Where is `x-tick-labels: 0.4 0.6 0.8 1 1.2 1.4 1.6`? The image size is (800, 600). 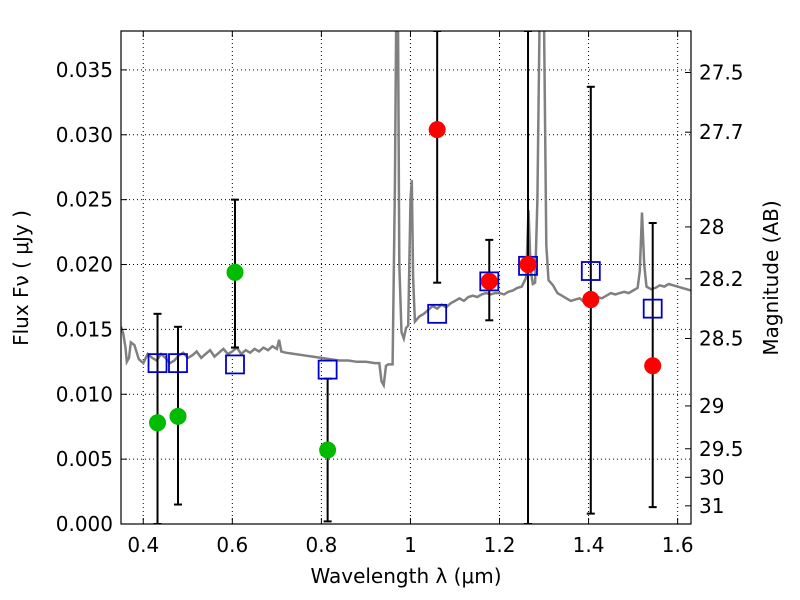
x-tick-labels: 0.4 0.6 0.8 1 1.2 1.4 1.6 is located at coordinates (410, 545).